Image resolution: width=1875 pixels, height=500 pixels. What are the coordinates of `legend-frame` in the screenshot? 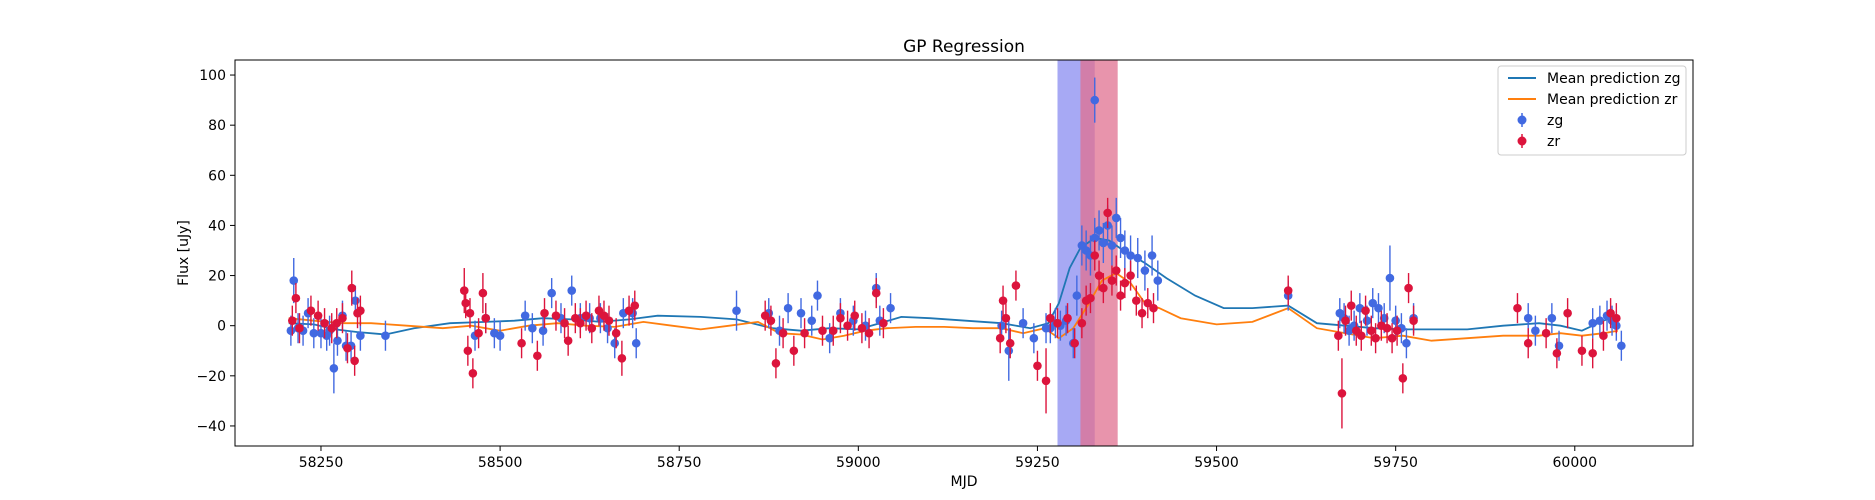 It's located at (1592, 110).